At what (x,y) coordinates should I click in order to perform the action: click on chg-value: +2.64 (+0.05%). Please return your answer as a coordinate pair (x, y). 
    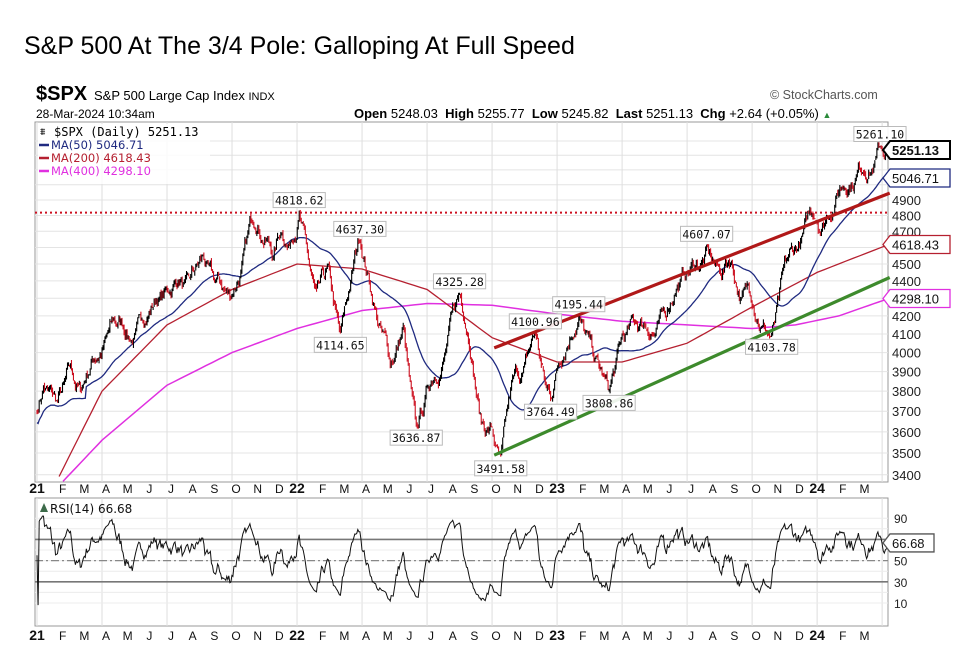
    Looking at the image, I should click on (774, 113).